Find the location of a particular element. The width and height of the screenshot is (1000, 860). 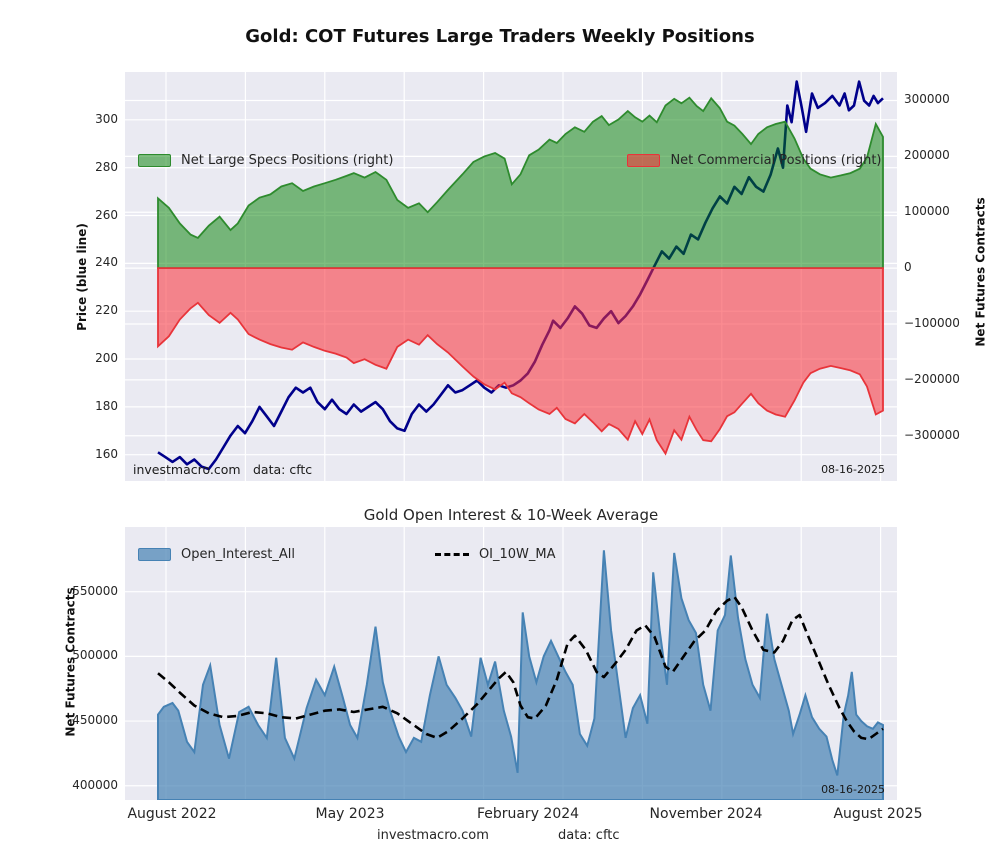

xaxis-tick-label: November 2024 is located at coordinates (706, 814).